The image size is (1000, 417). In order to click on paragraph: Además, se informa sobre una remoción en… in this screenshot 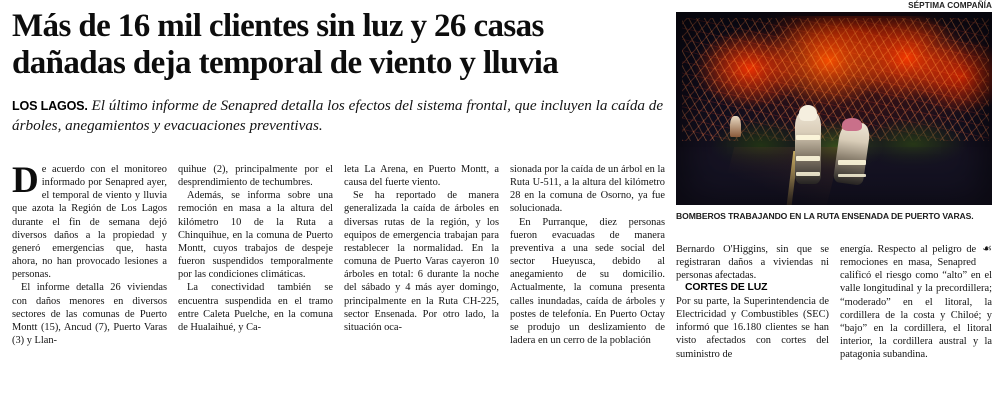, I will do `click(255, 235)`.